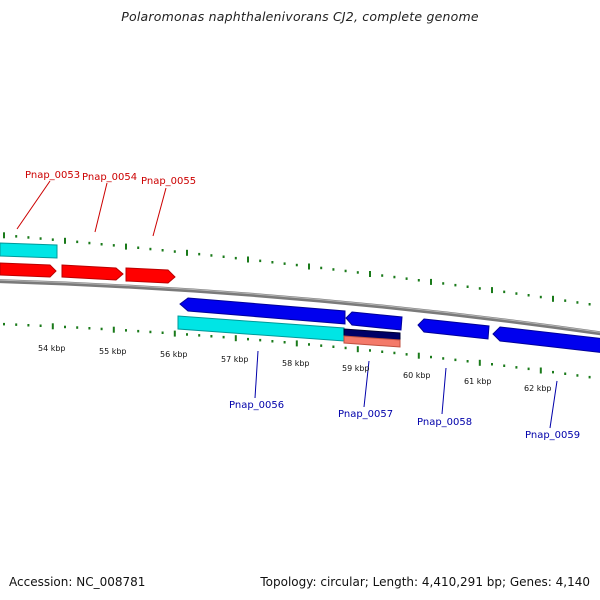 This screenshot has width=600, height=600. What do you see at coordinates (296, 363) in the screenshot?
I see `kbp-label-58: 58 kbp` at bounding box center [296, 363].